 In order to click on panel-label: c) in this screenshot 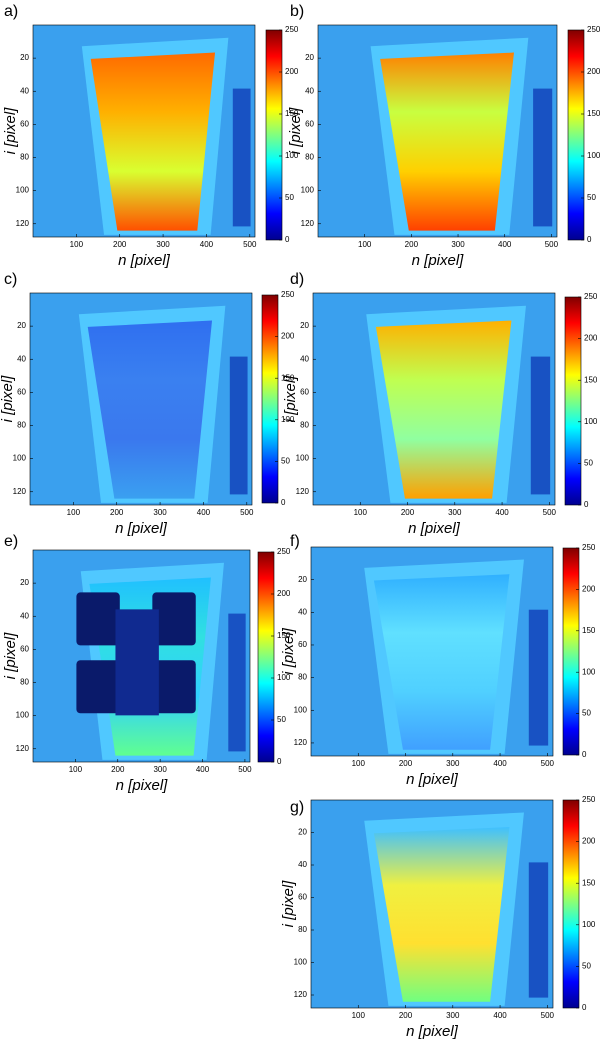, I will do `click(10, 279)`.